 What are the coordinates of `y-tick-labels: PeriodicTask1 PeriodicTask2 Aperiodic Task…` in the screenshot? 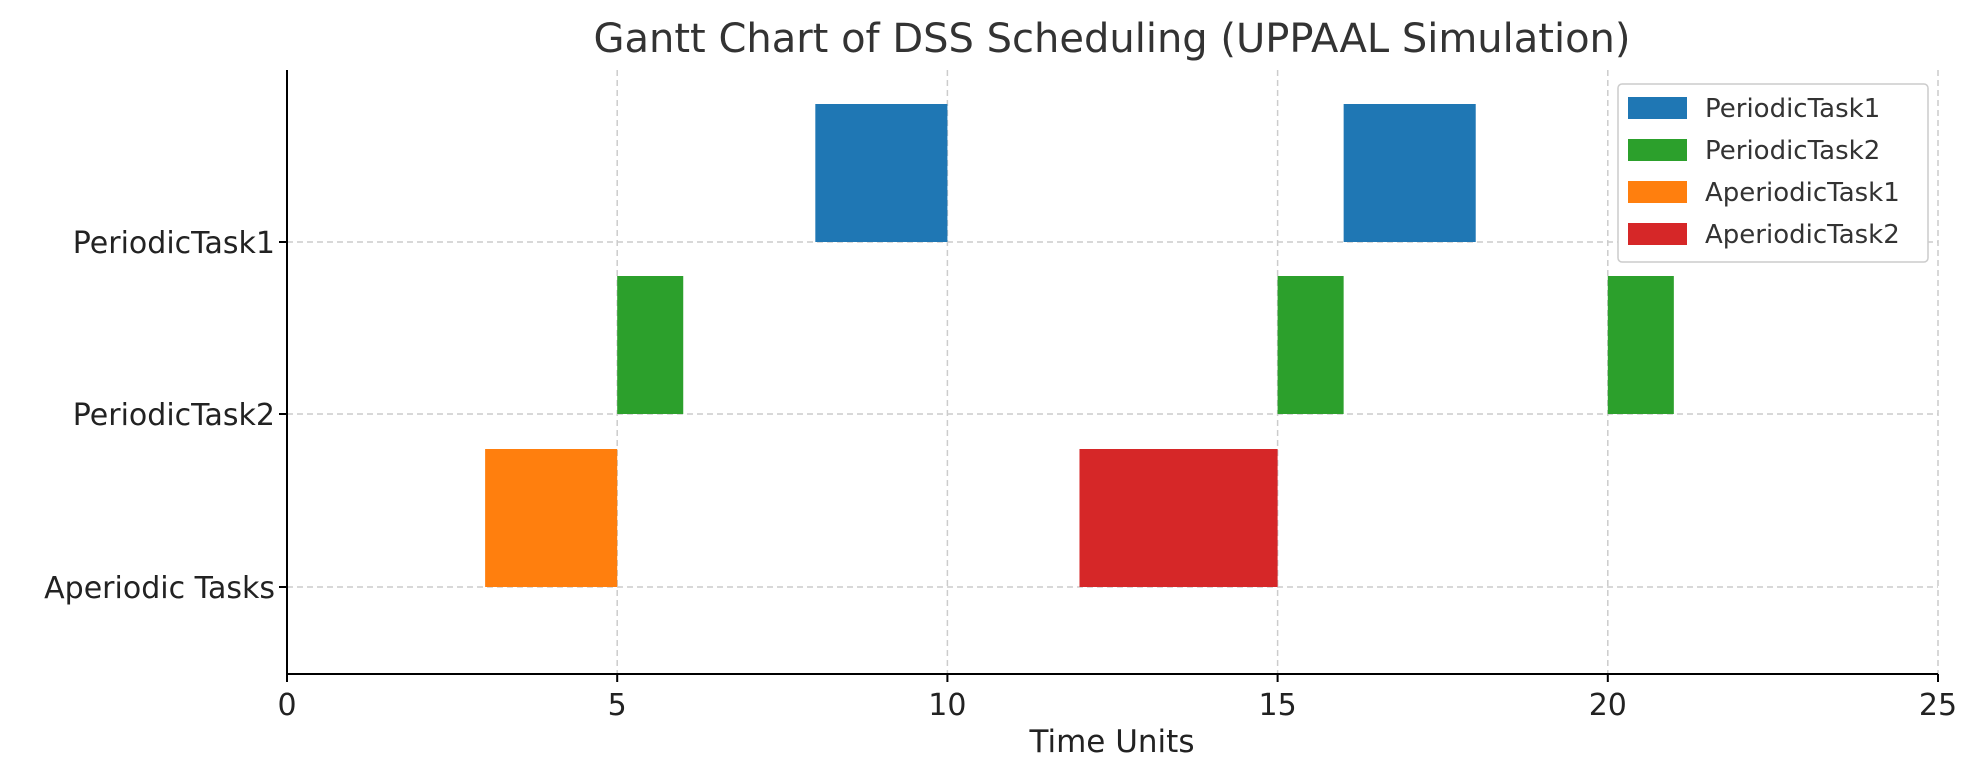 It's located at (165, 416).